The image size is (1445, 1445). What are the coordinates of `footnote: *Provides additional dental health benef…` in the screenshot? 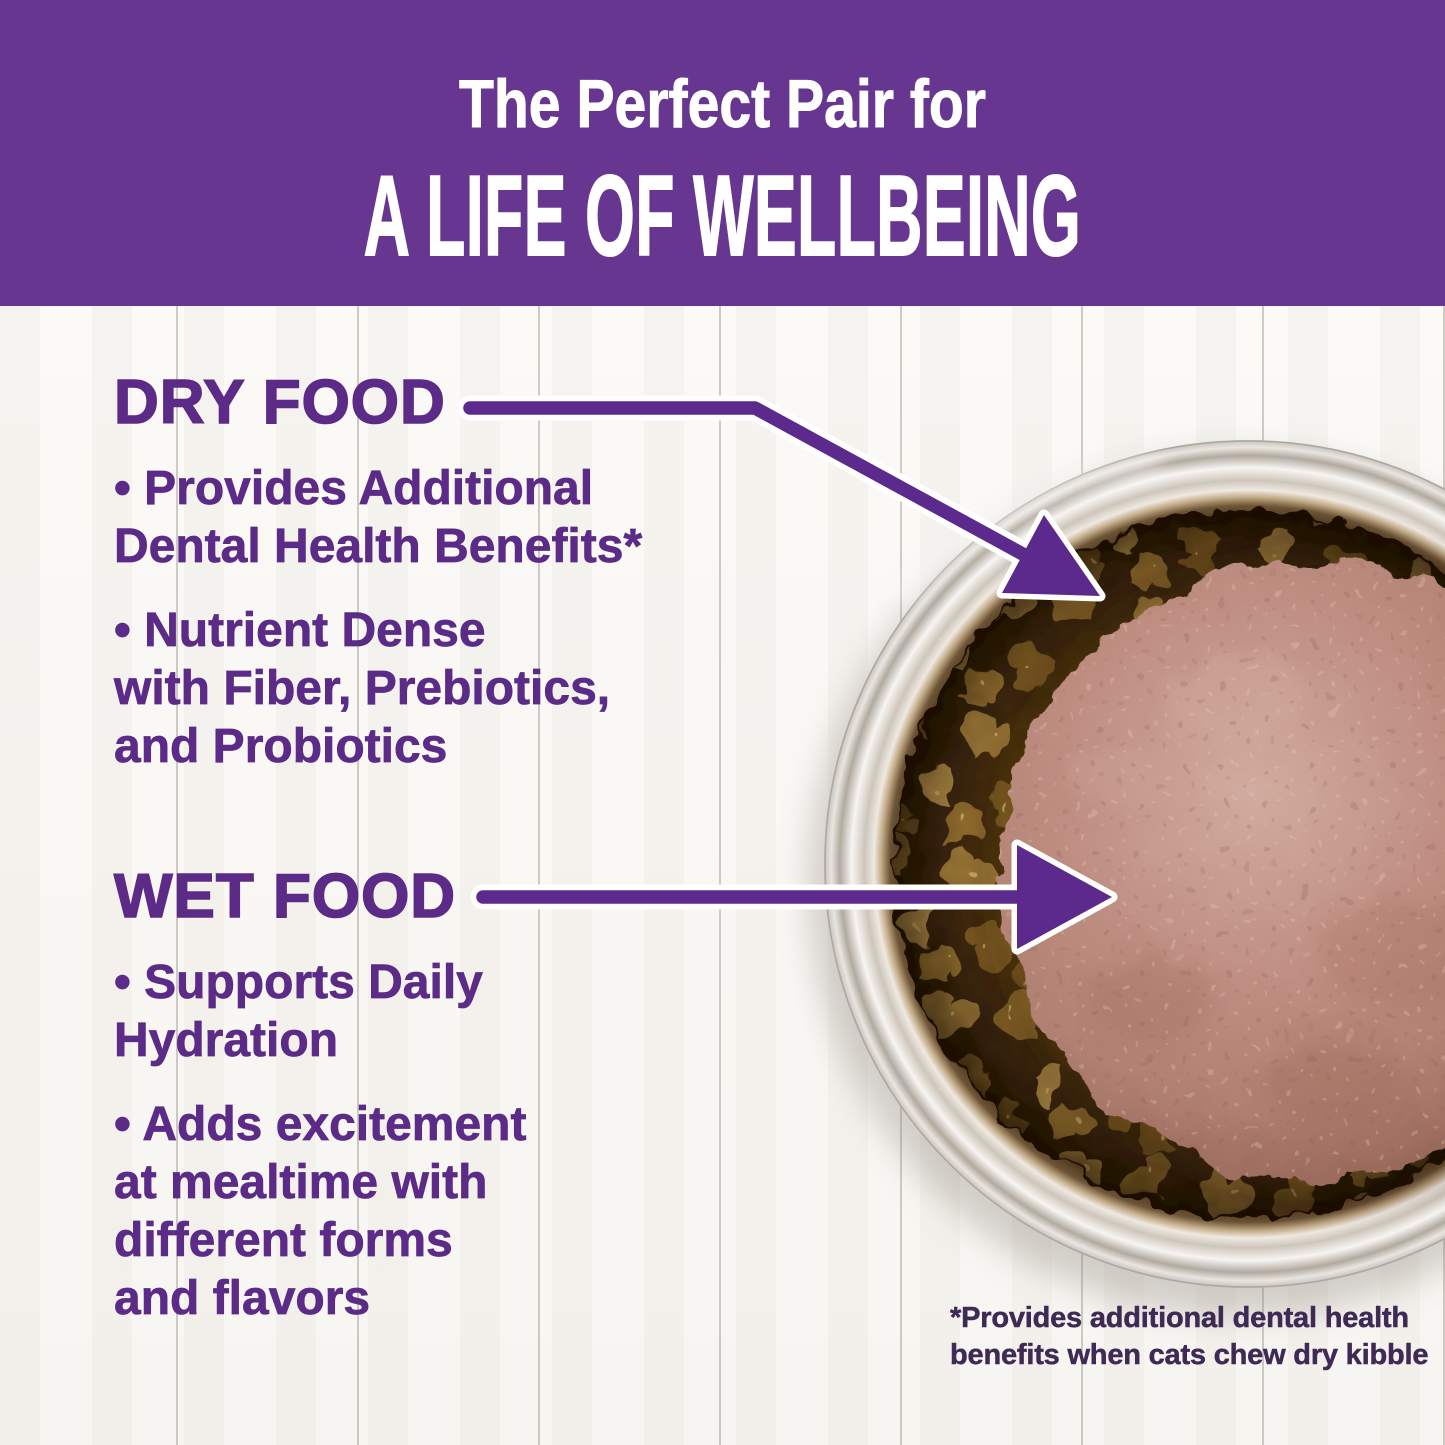 It's located at (1189, 1337).